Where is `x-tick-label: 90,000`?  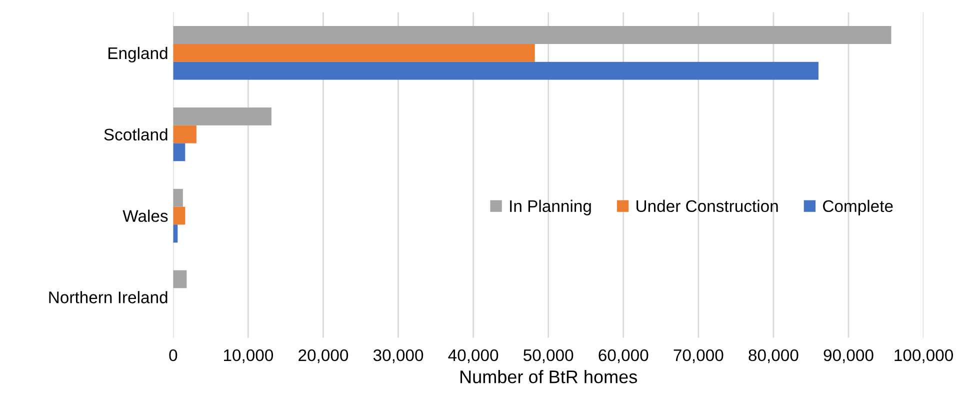 x-tick-label: 90,000 is located at coordinates (849, 356).